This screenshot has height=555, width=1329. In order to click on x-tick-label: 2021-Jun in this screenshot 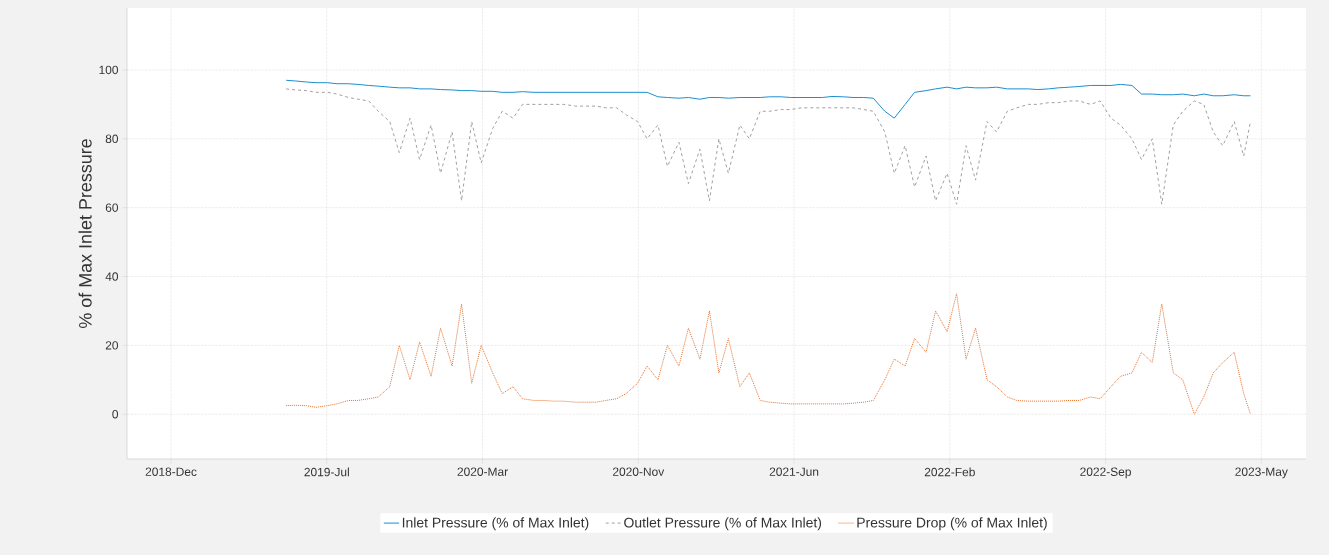, I will do `click(794, 471)`.